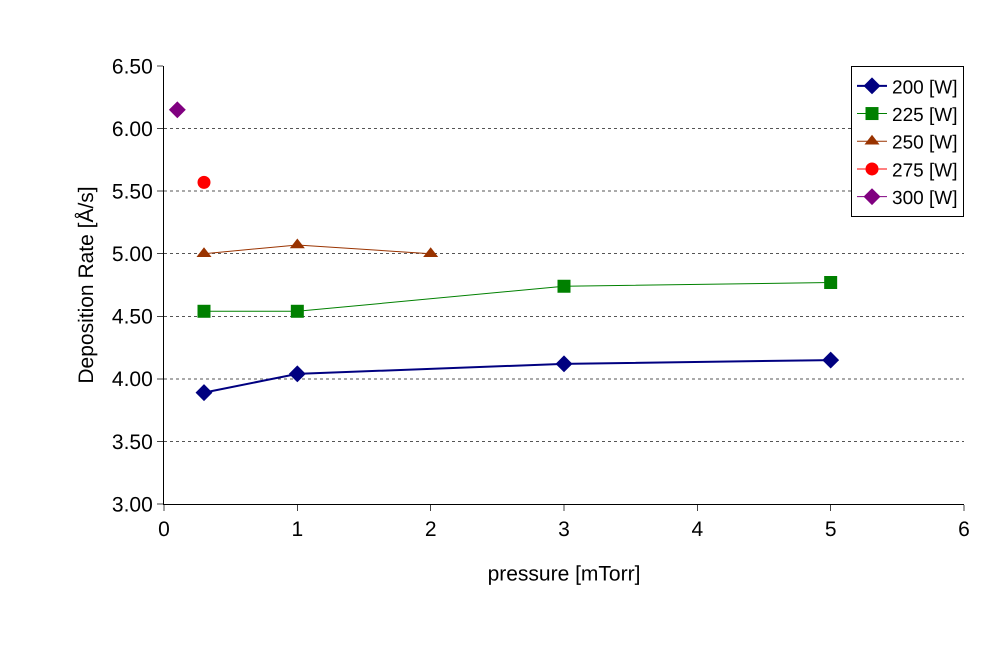 This screenshot has height=645, width=982. Describe the element at coordinates (132, 254) in the screenshot. I see `y-tick-label: 5.00` at that location.